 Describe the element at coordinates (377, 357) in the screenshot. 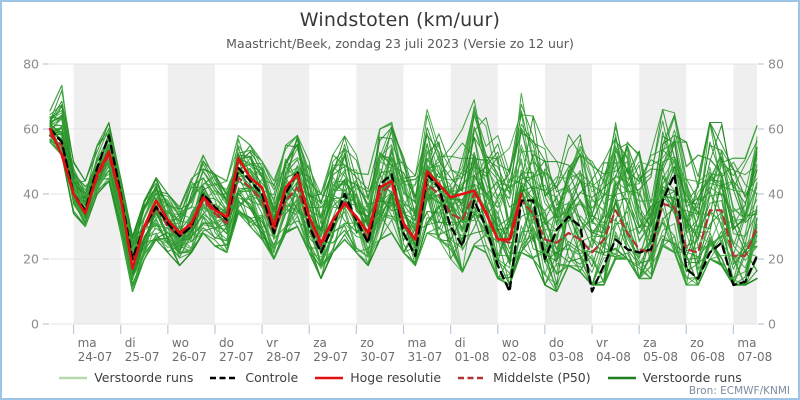

I see `x-tick-date: 30-07` at that location.